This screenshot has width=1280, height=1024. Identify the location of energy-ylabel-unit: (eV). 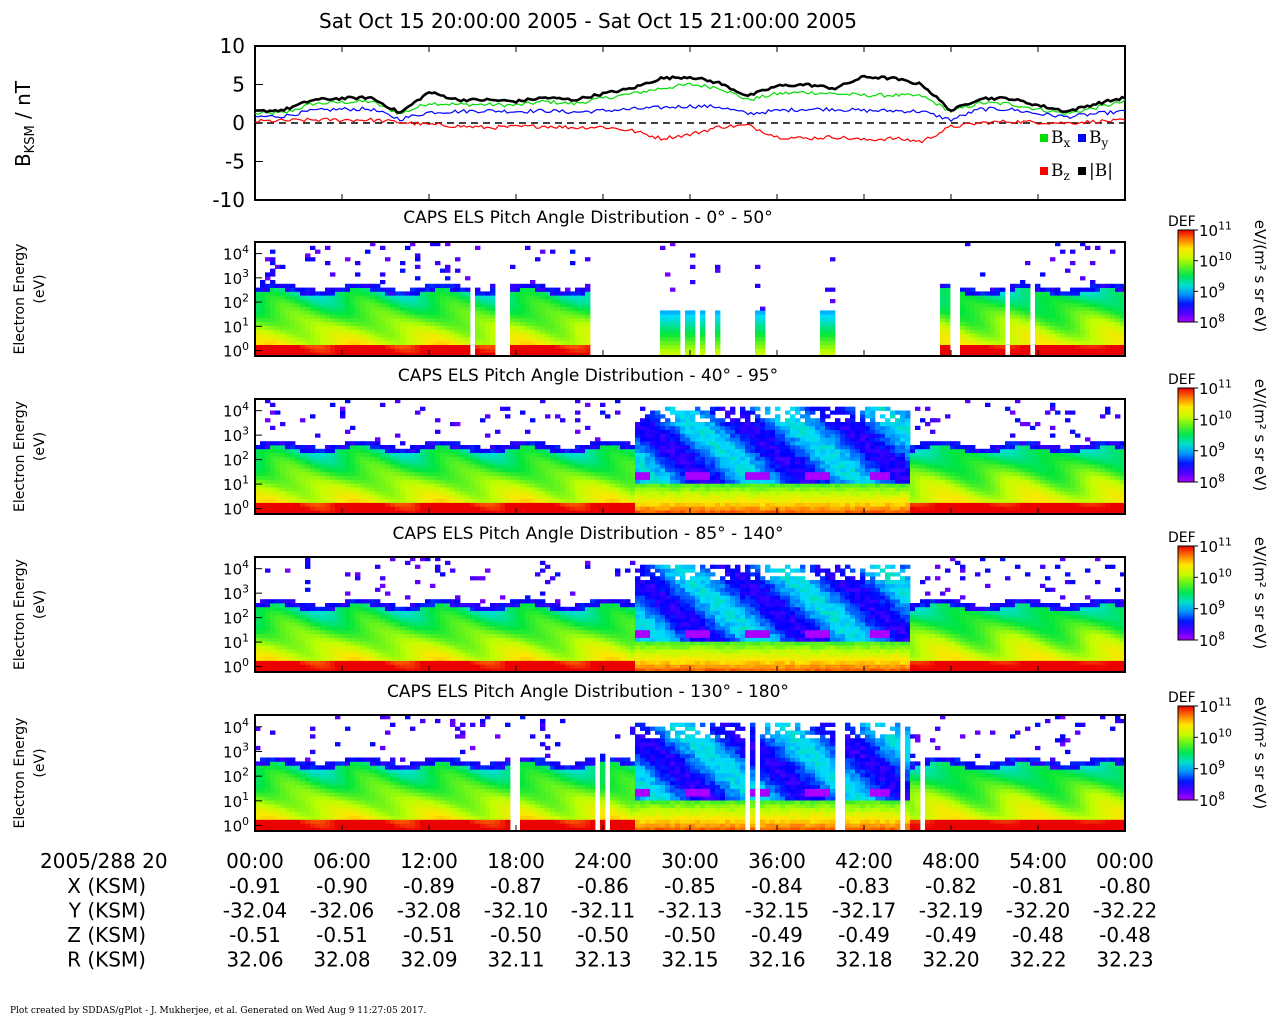
(40, 288).